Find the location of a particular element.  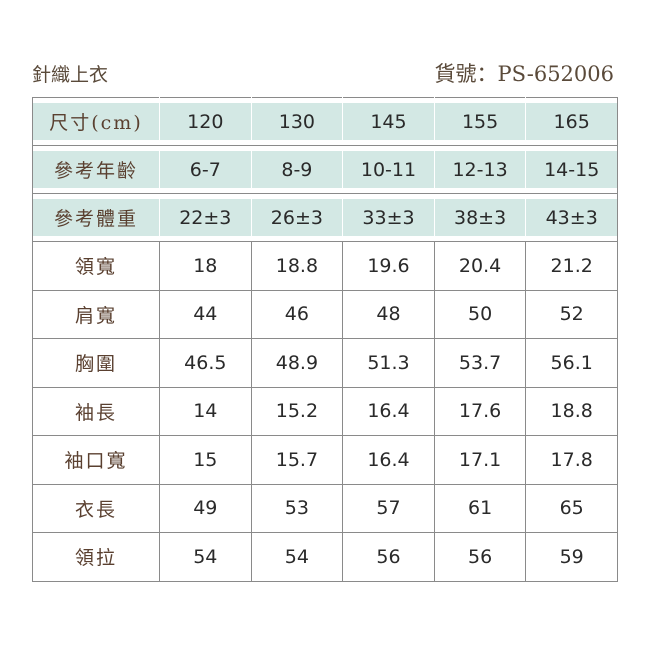

table-cell: 48.9 is located at coordinates (297, 363).